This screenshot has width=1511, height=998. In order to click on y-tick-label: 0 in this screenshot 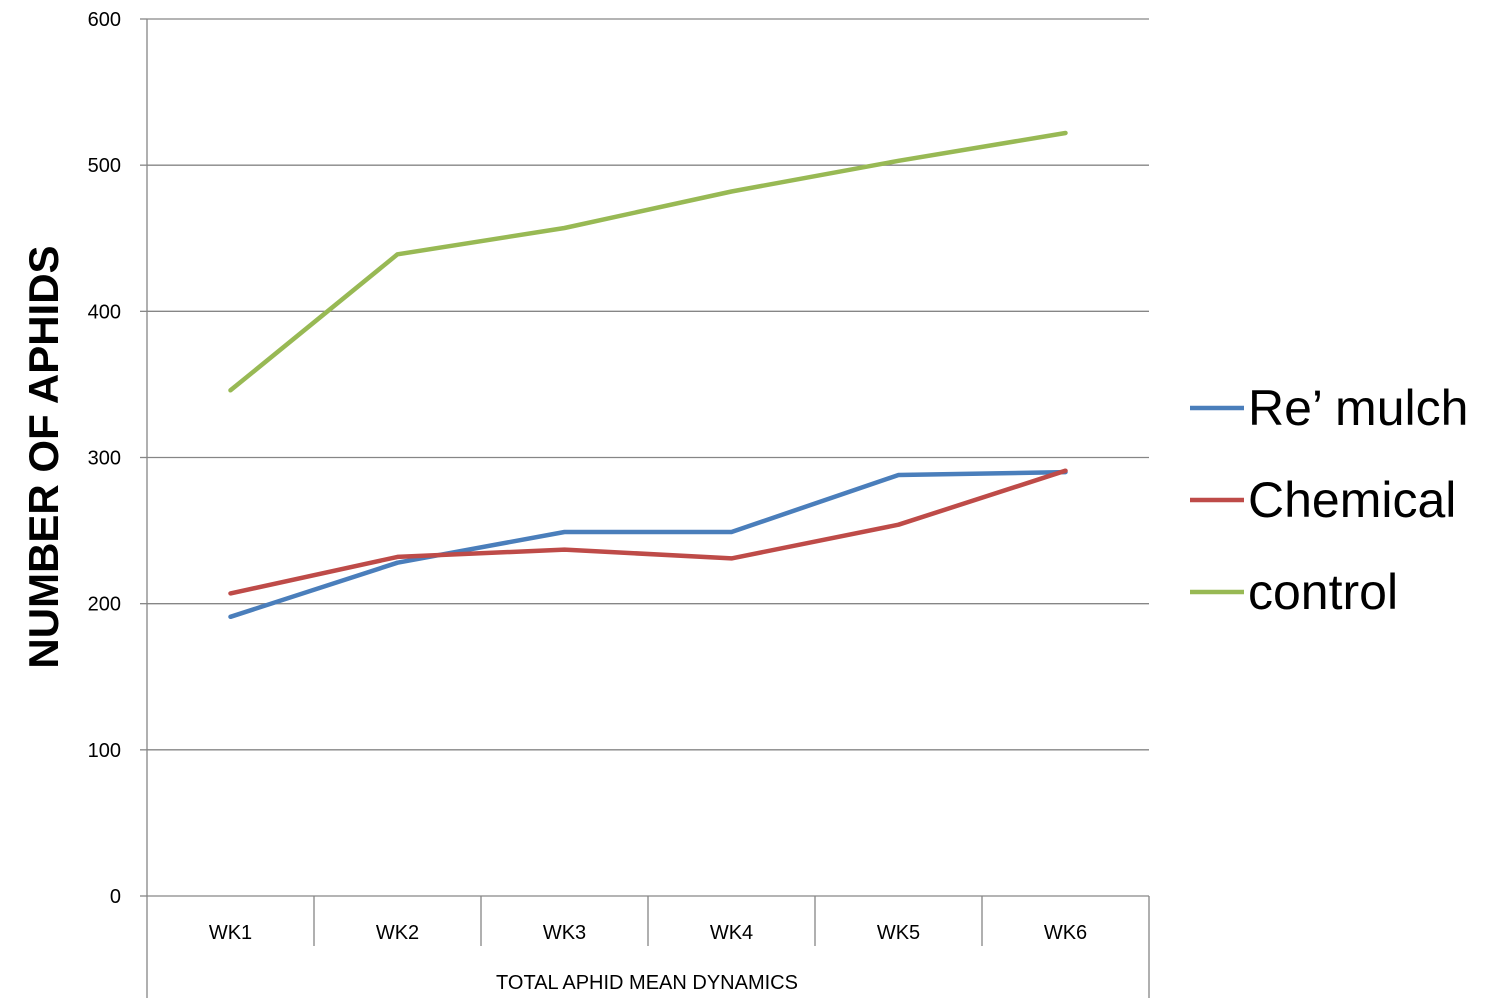, I will do `click(115, 897)`.